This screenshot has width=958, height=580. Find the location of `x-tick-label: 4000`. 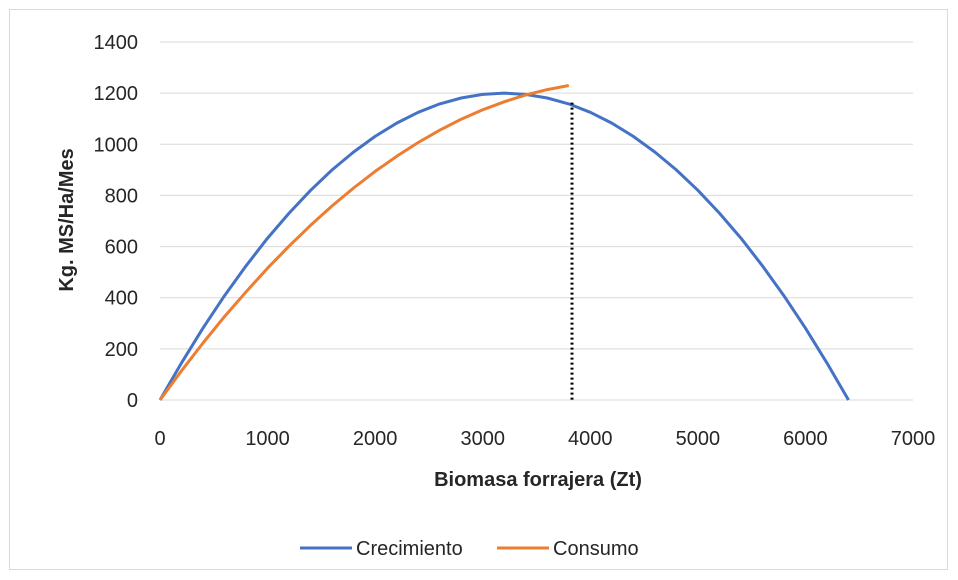

x-tick-label: 4000 is located at coordinates (590, 439).